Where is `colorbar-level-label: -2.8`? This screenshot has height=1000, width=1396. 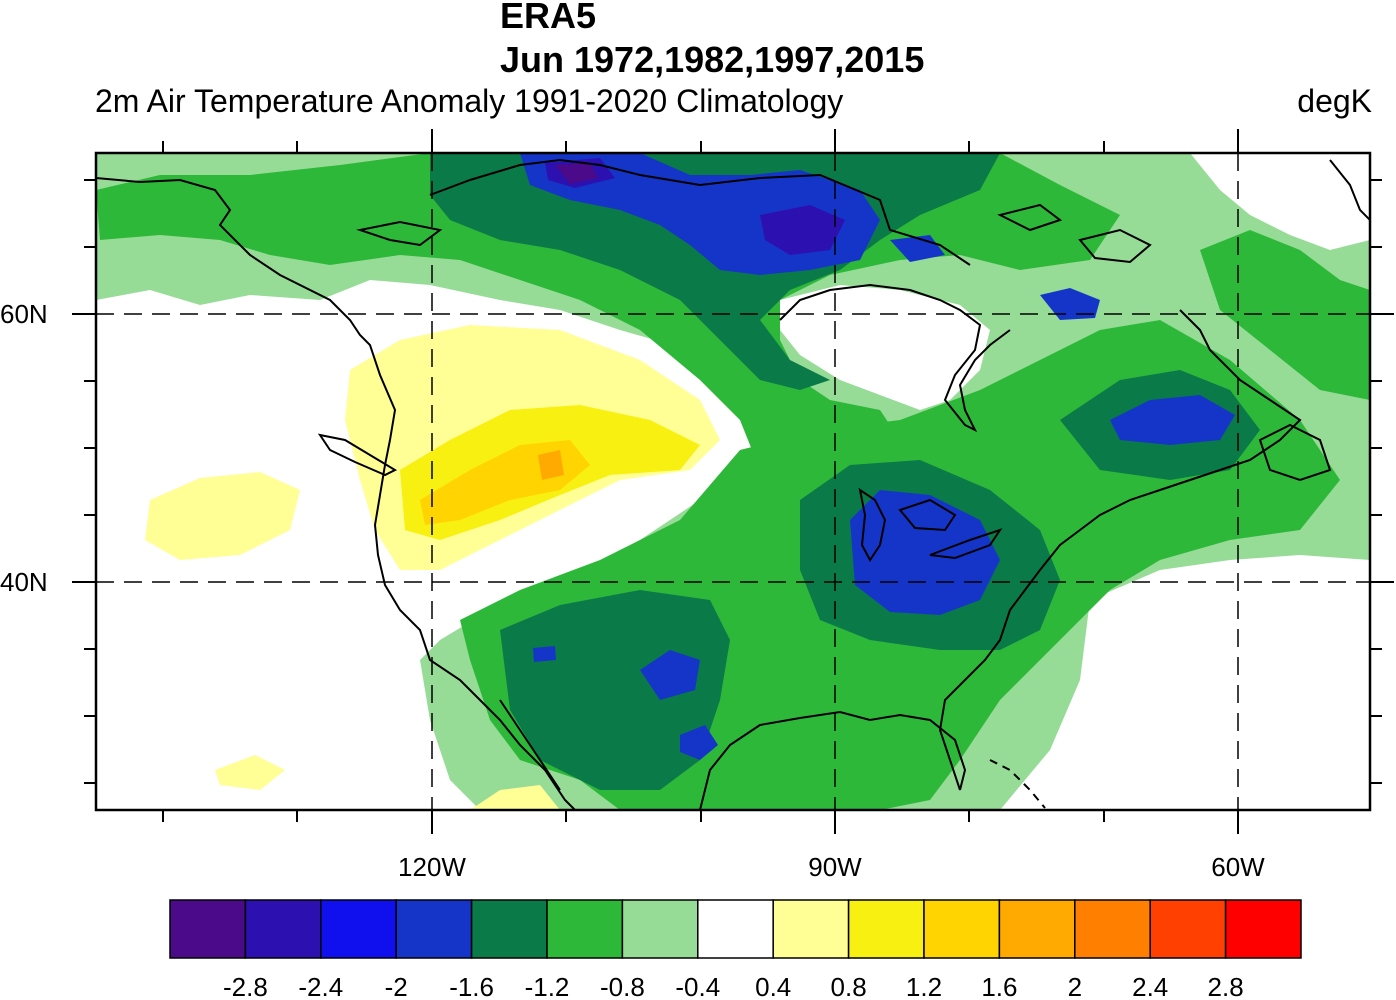 colorbar-level-label: -2.8 is located at coordinates (245, 986).